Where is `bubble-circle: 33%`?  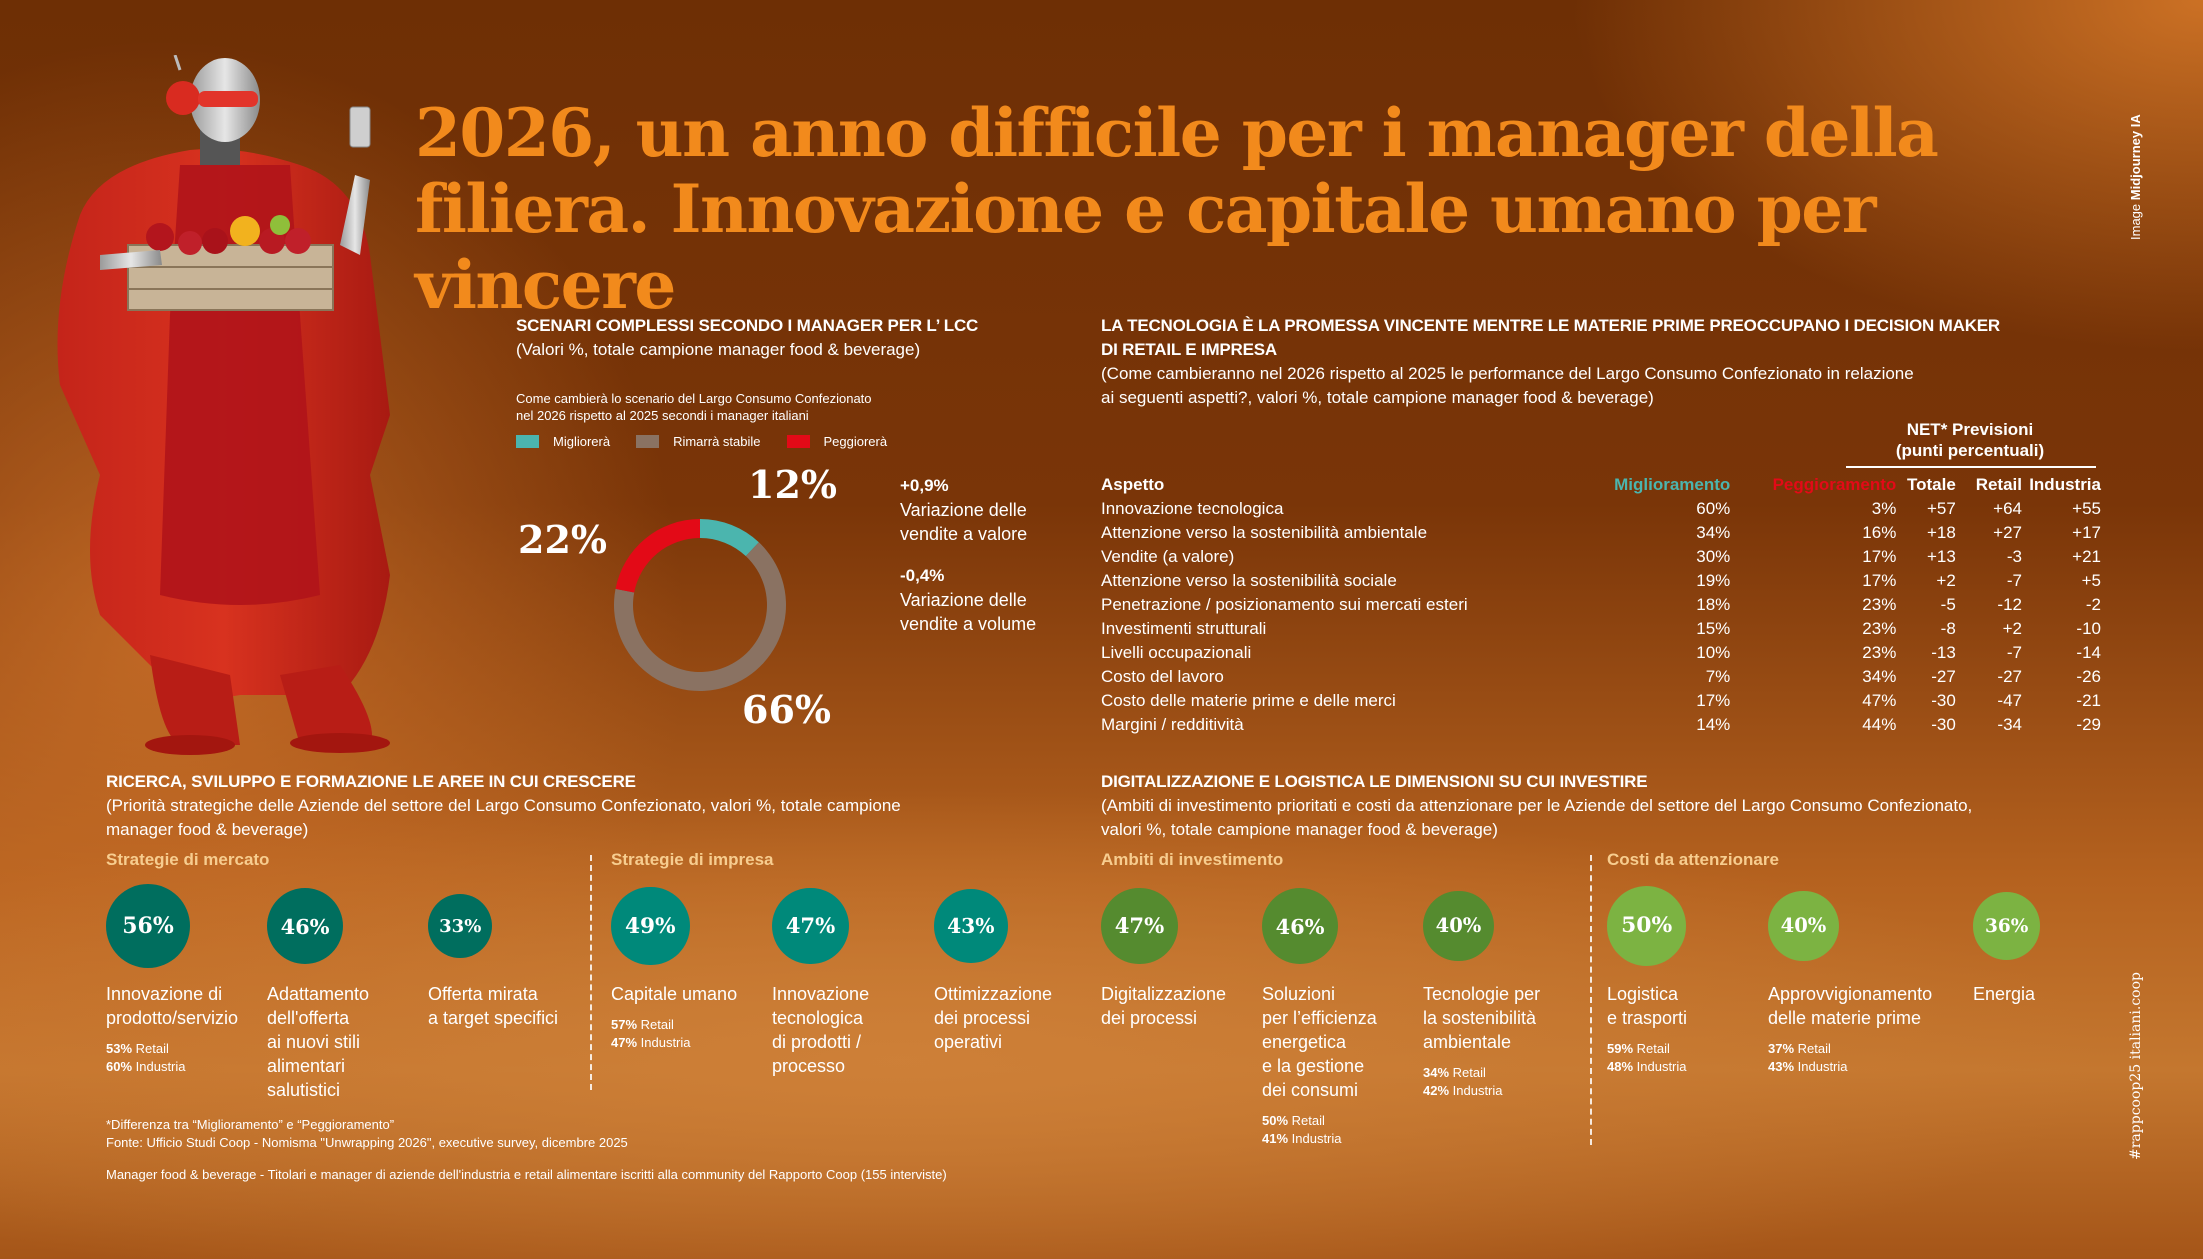 bubble-circle: 33% is located at coordinates (460, 926).